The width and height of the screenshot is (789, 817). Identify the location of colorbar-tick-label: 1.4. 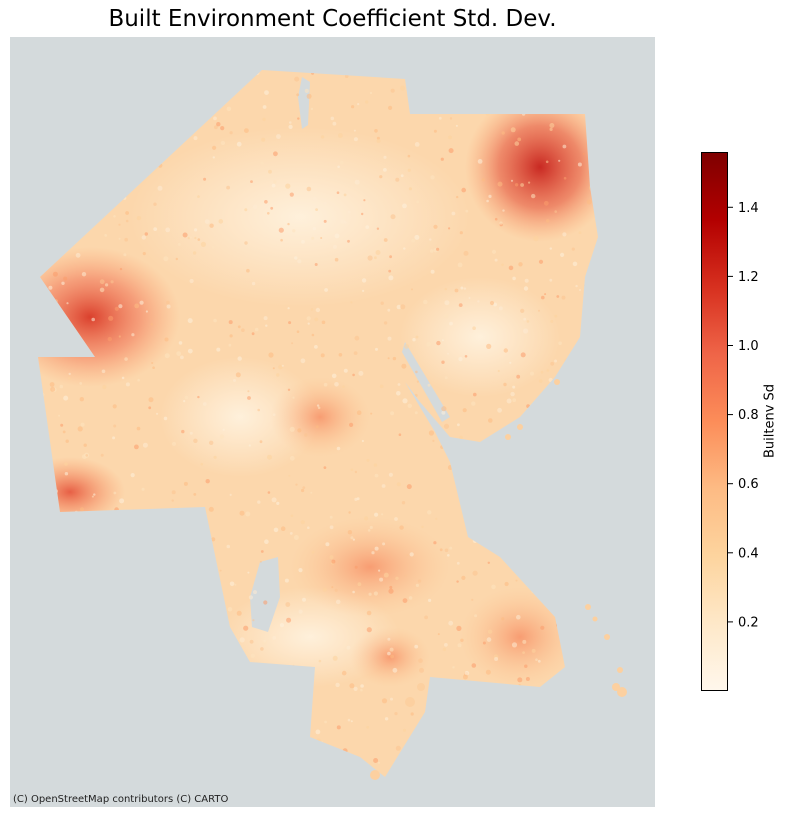
(748, 208).